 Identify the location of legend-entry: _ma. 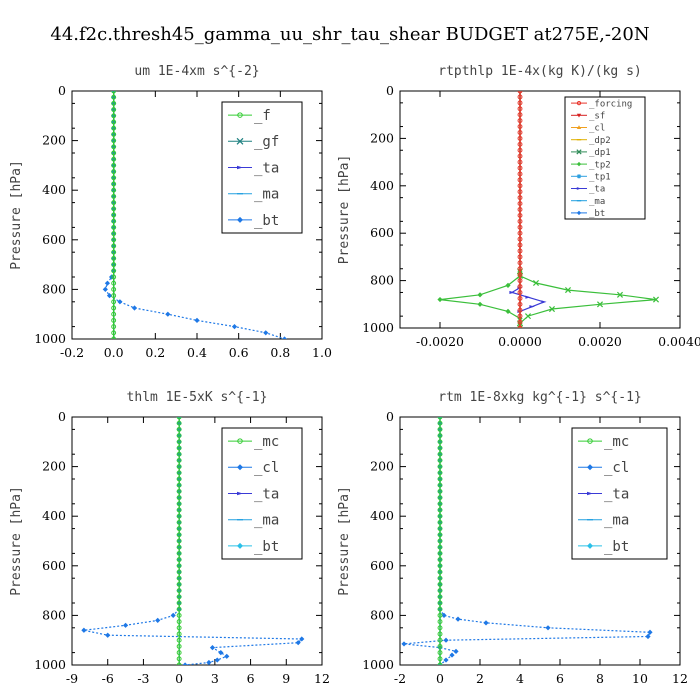
(616, 521).